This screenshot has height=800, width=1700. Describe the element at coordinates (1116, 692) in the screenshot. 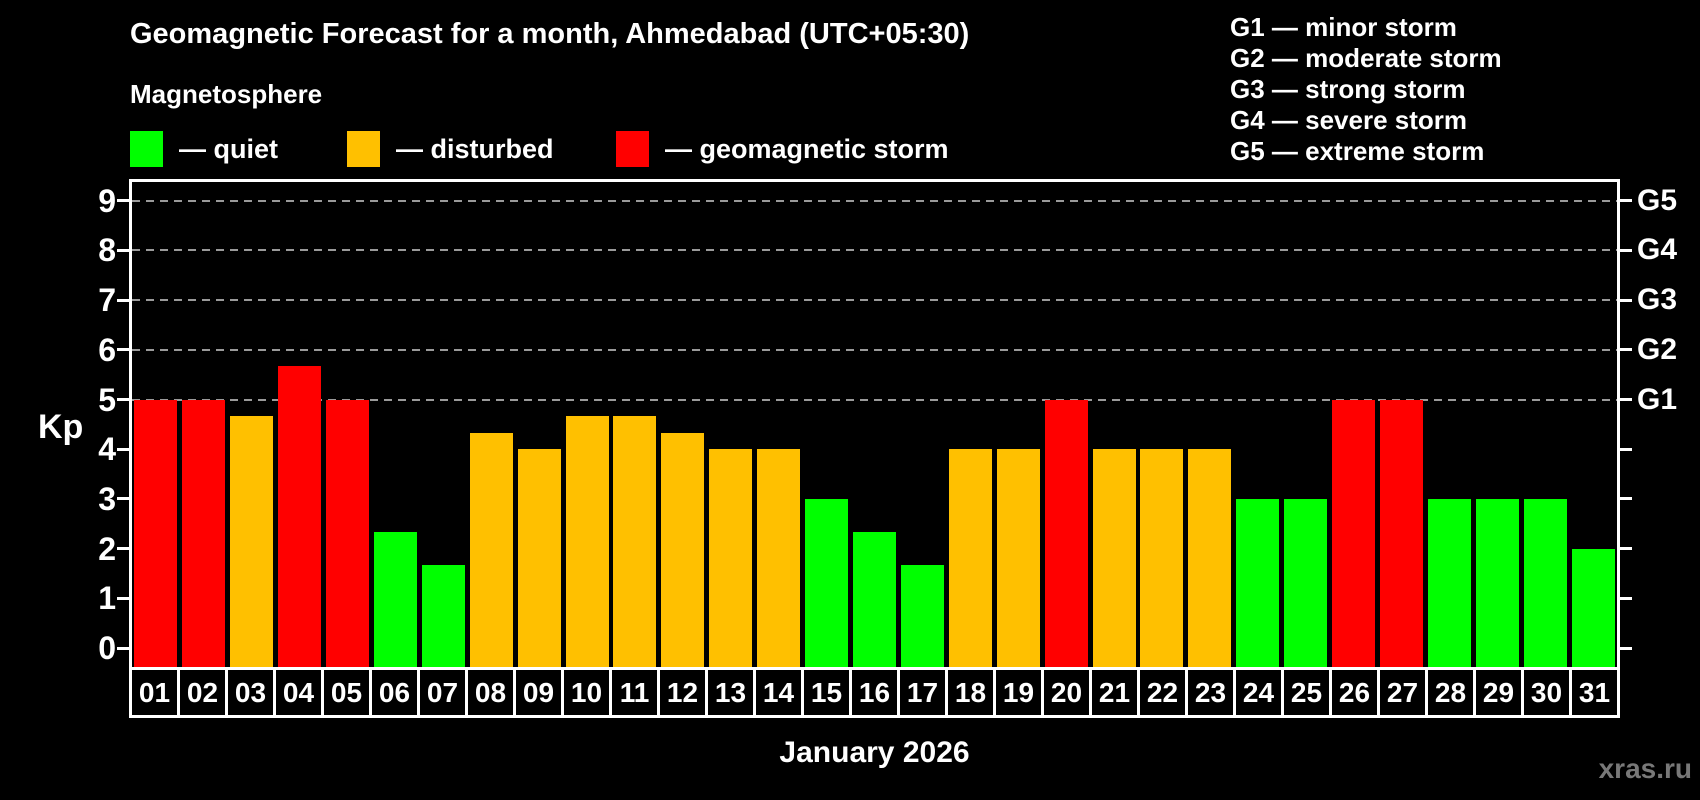

I see `day-label-21: 21` at that location.